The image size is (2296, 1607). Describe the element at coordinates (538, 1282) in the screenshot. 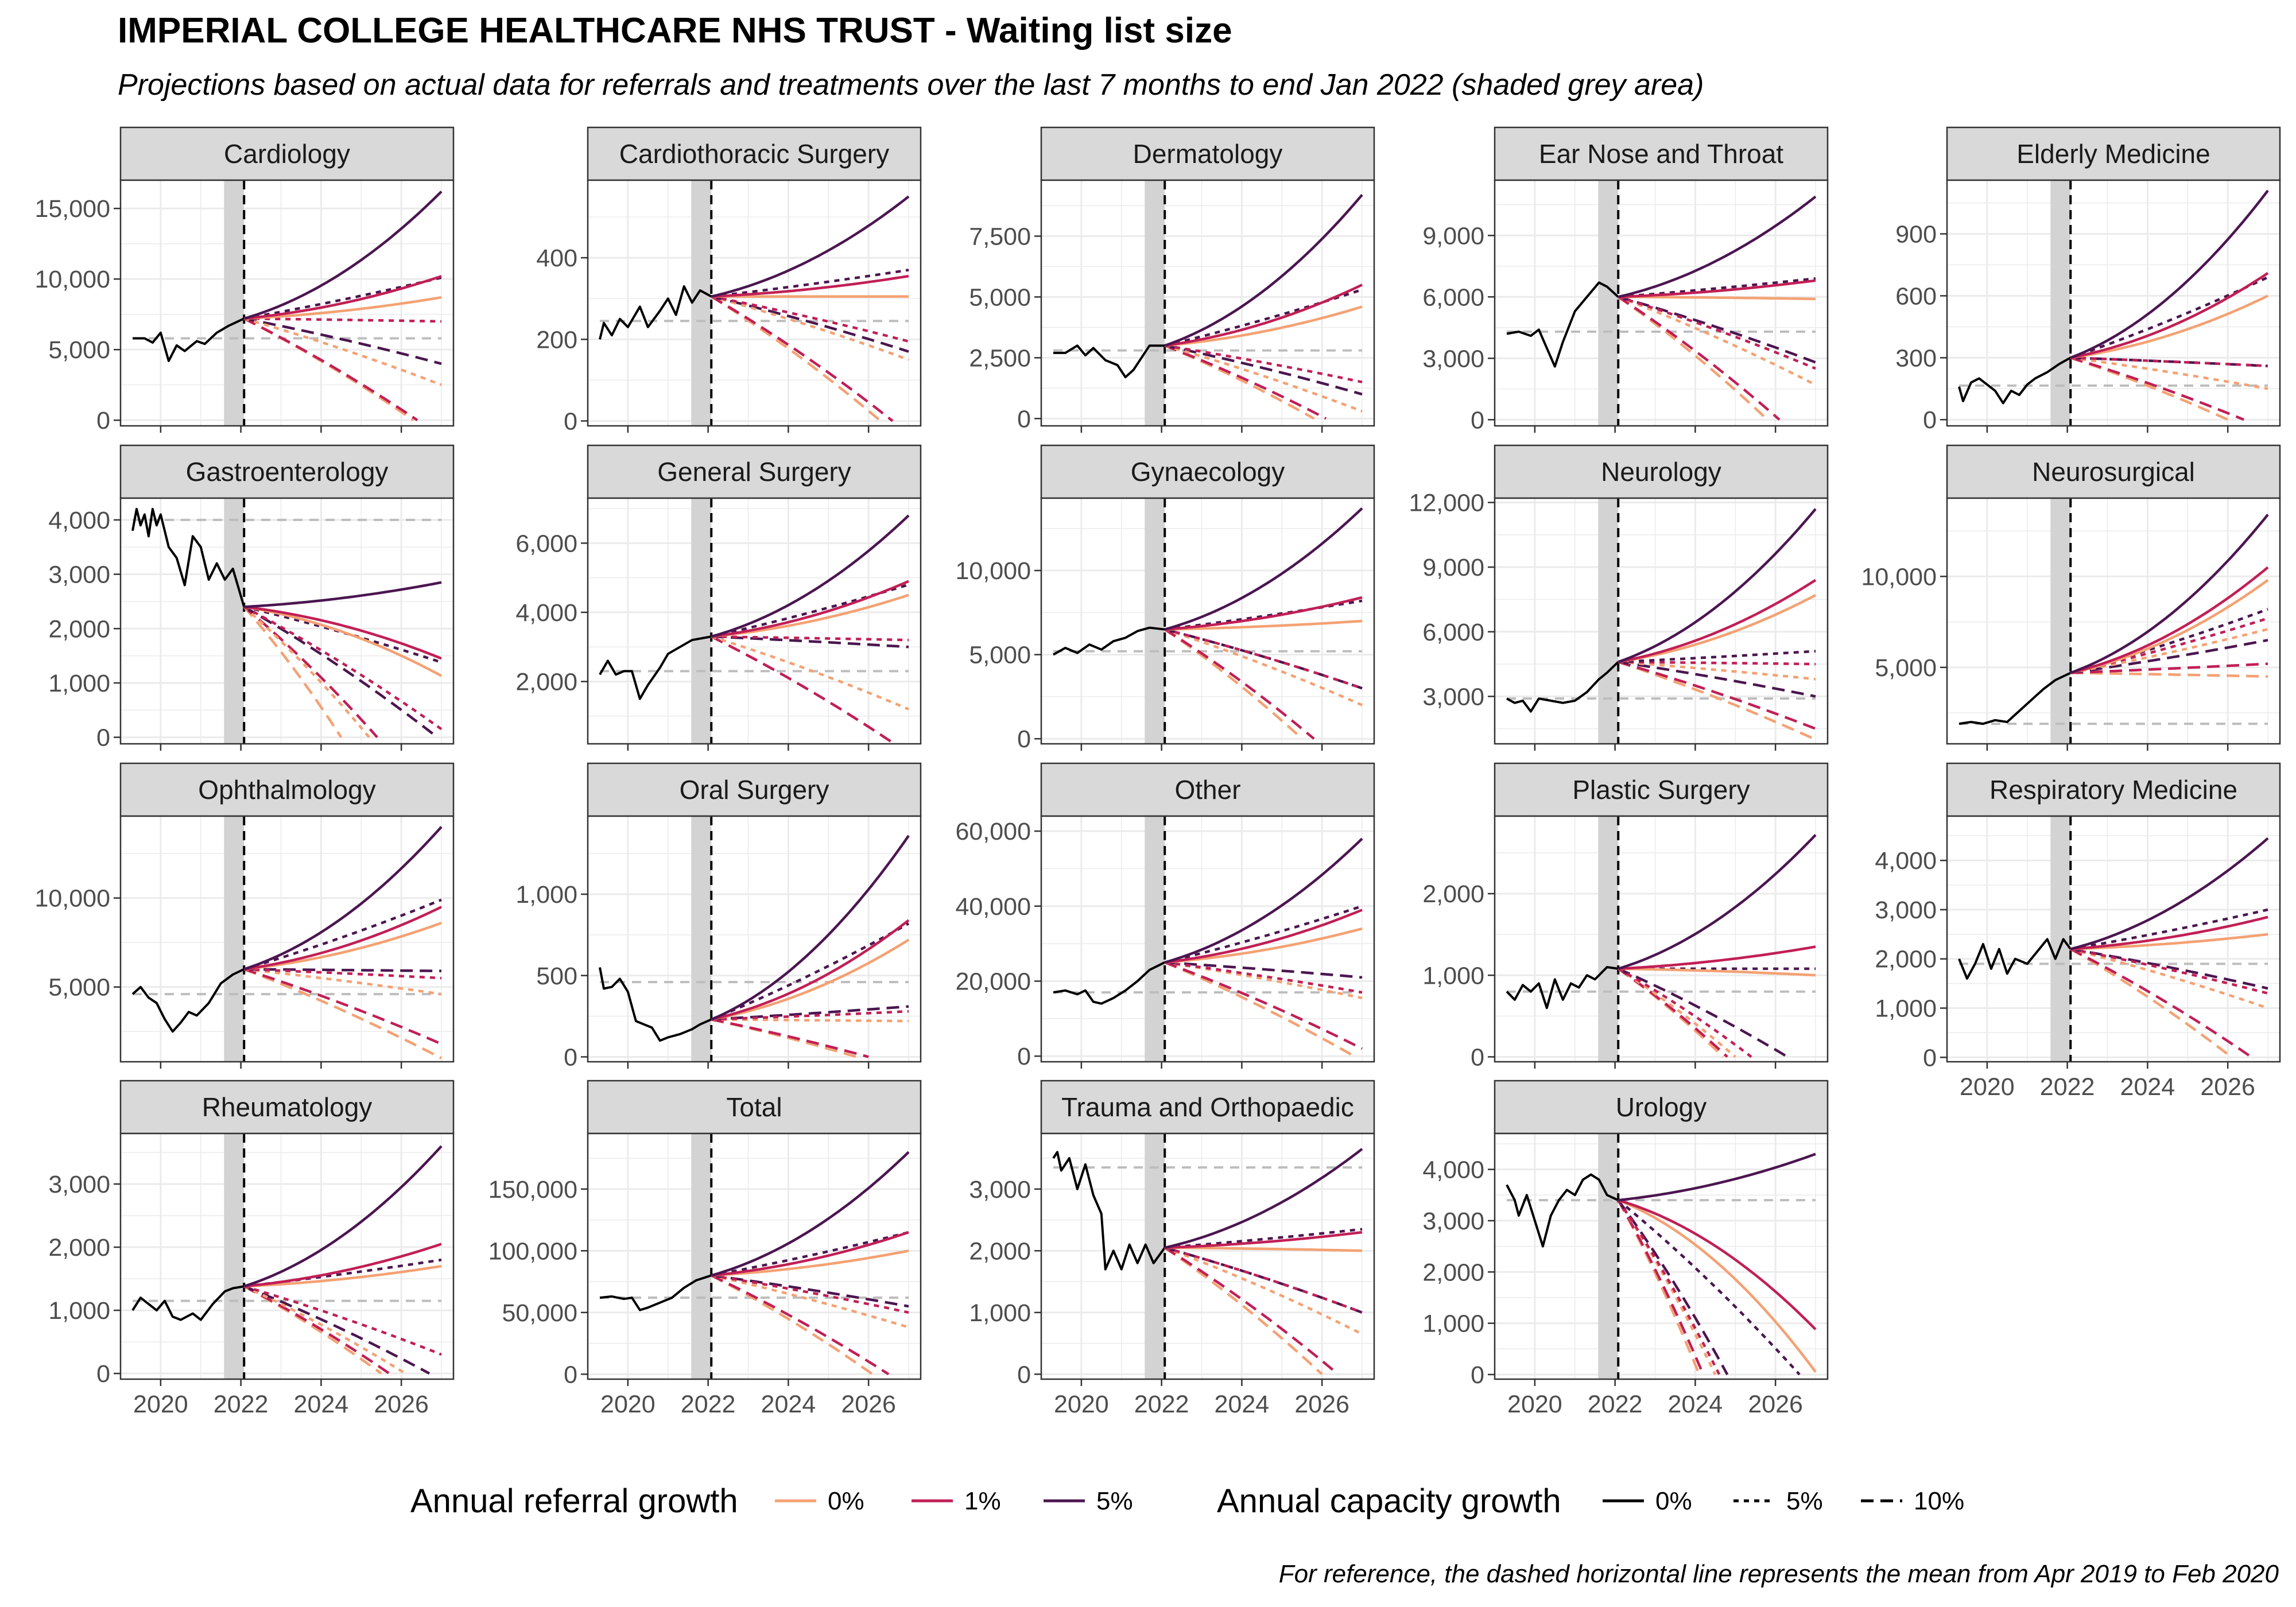

I see `y-axis: 0 50,000 100,000 150,000` at that location.